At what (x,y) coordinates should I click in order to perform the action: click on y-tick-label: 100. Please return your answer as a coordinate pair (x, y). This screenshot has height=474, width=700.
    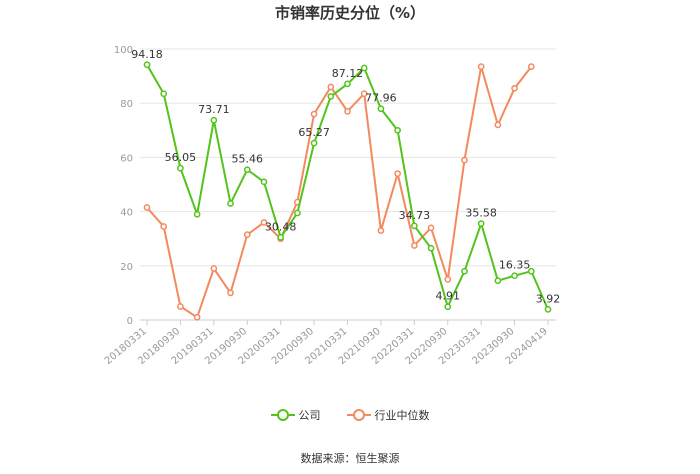
    Looking at the image, I should click on (123, 50).